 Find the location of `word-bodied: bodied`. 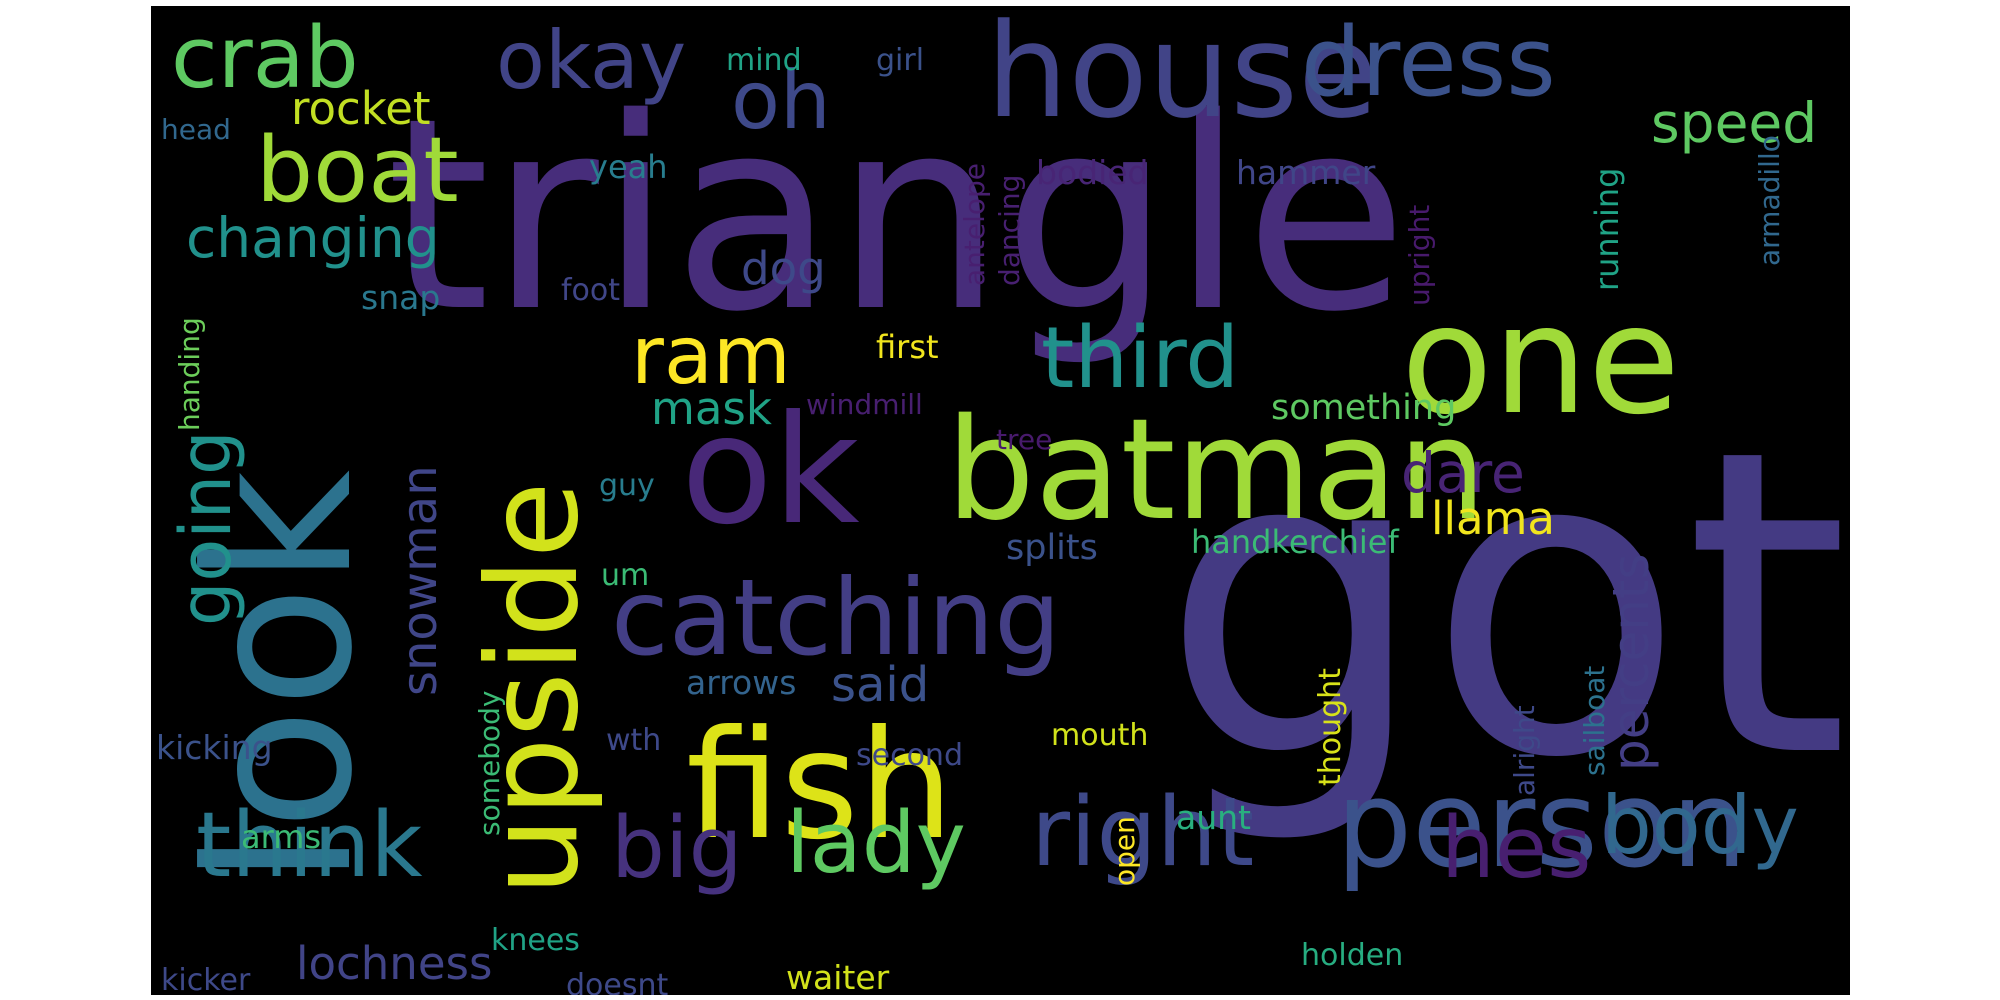

word-bodied: bodied is located at coordinates (1092, 172).